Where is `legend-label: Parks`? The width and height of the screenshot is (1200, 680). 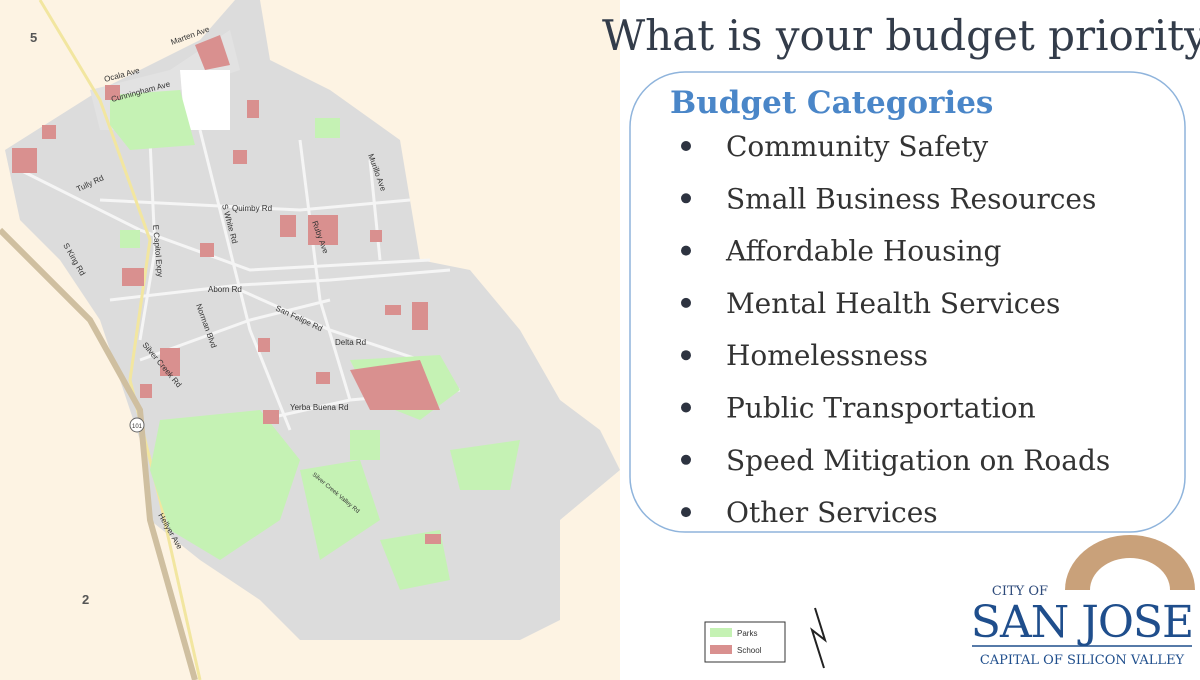
legend-label: Parks is located at coordinates (747, 633).